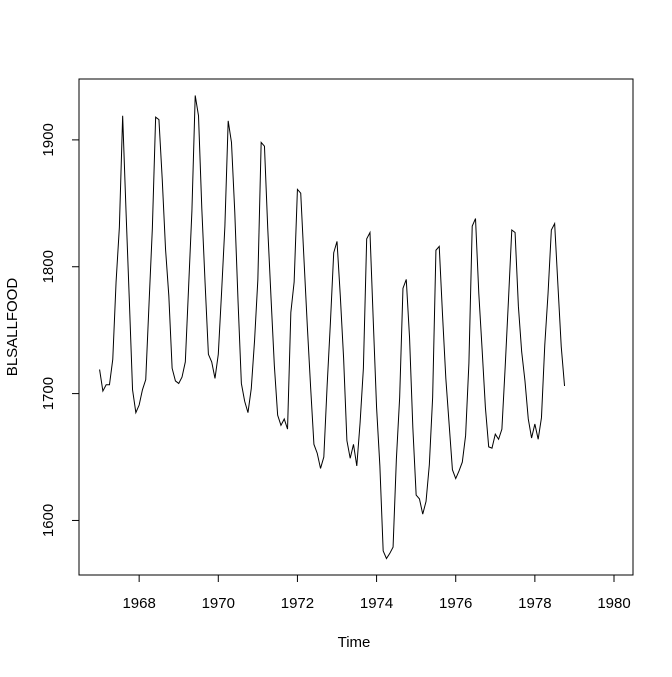 This screenshot has width=672, height=677. What do you see at coordinates (534, 603) in the screenshot?
I see `x-tick-label: 1978` at bounding box center [534, 603].